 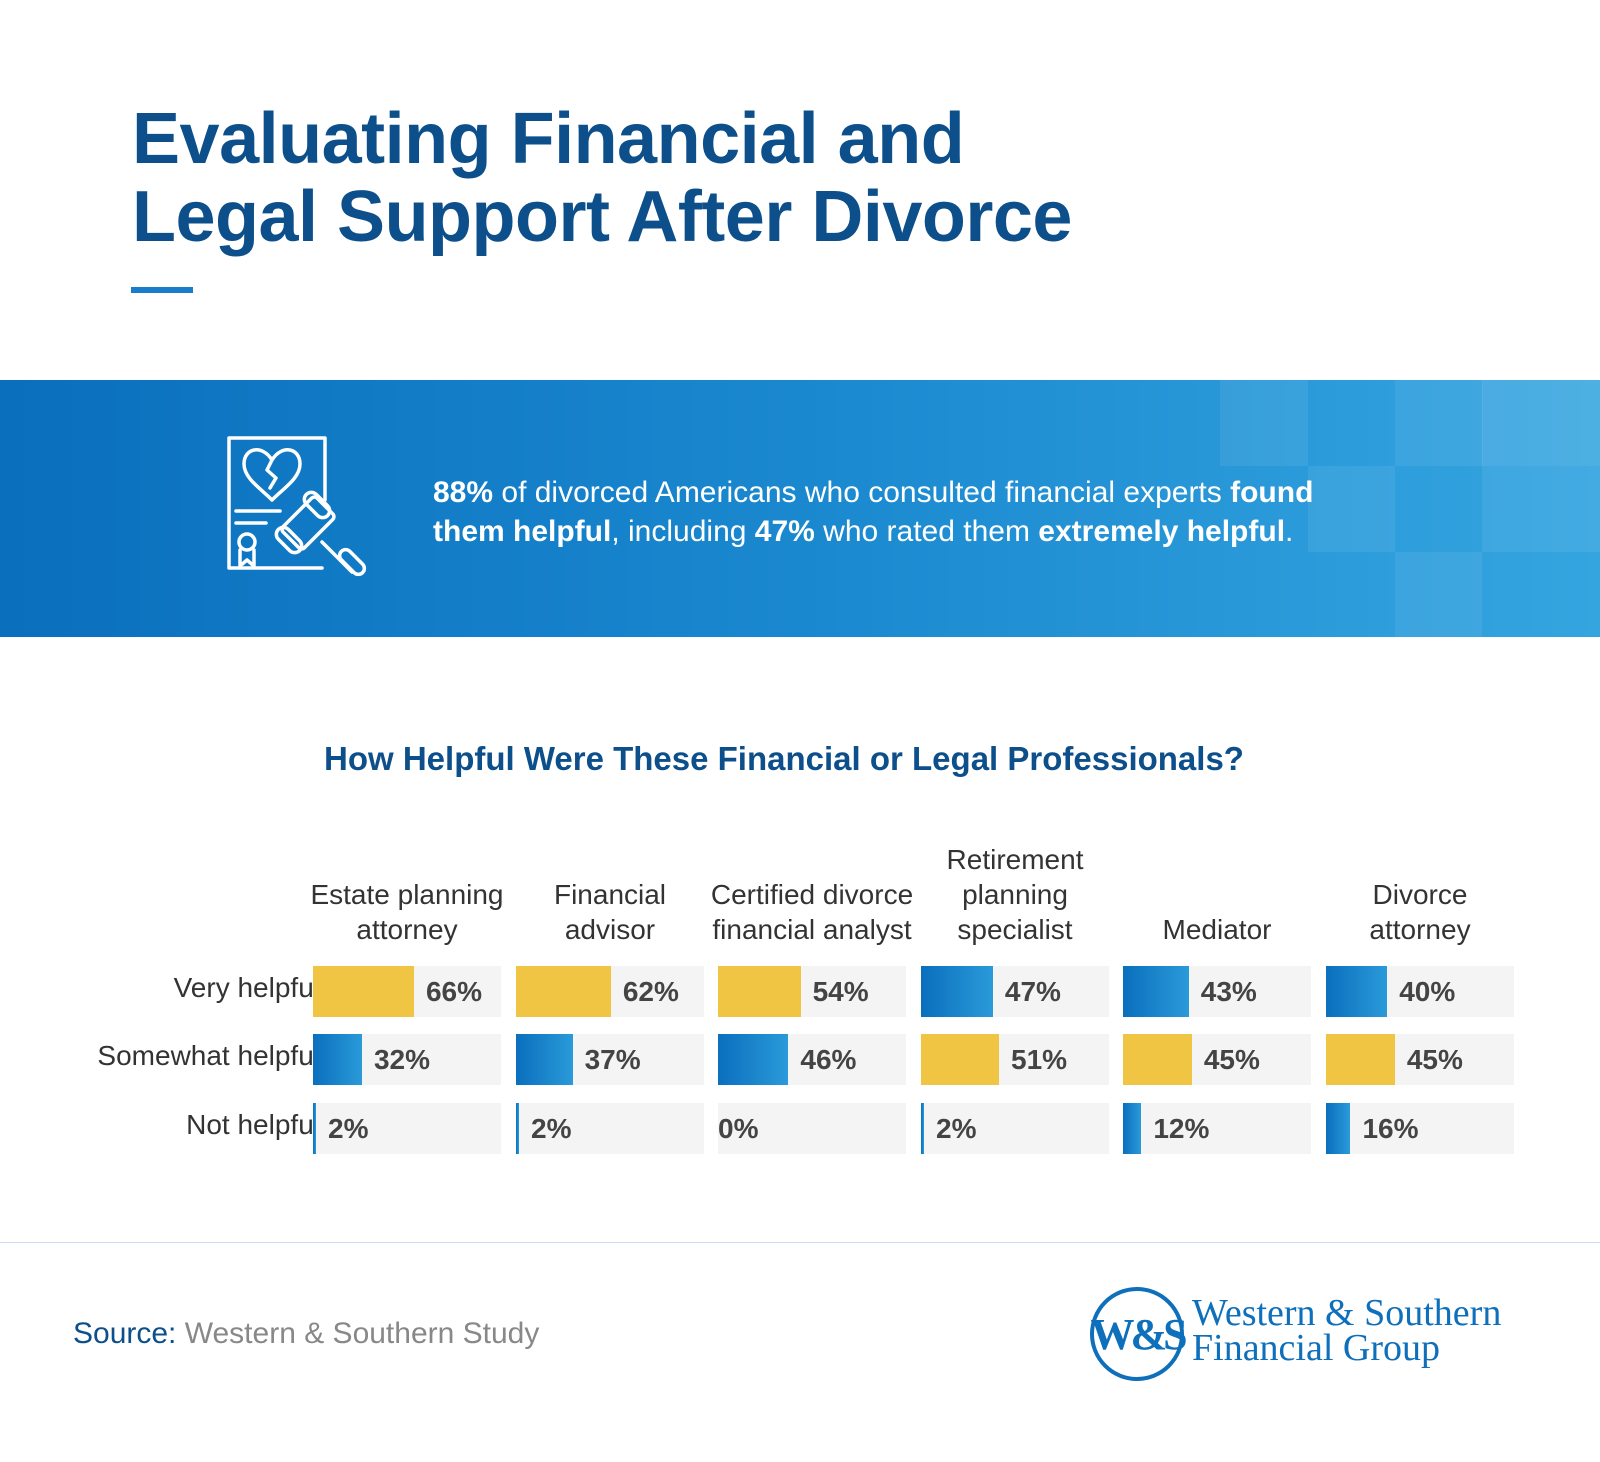 I want to click on value-label: 54%, so click(x=840, y=991).